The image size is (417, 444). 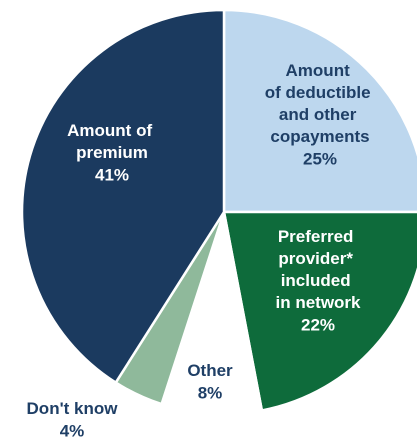 I want to click on label-line: provider*, so click(x=317, y=258).